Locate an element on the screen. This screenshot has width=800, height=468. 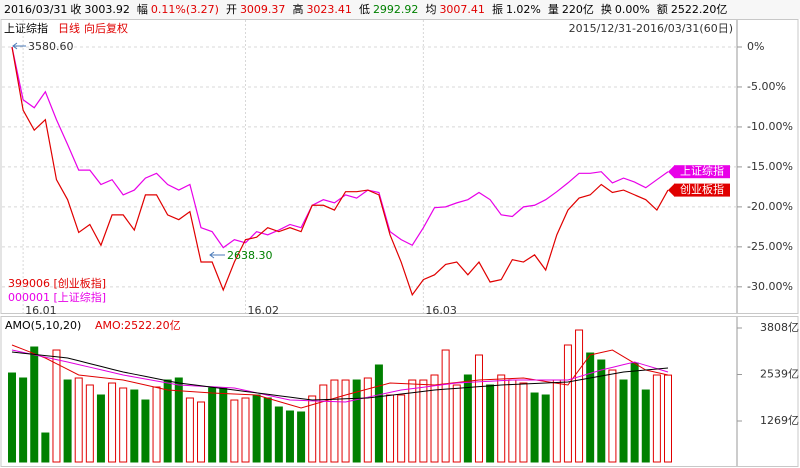
legend-label: 000001 [上证综指] is located at coordinates (57, 297).